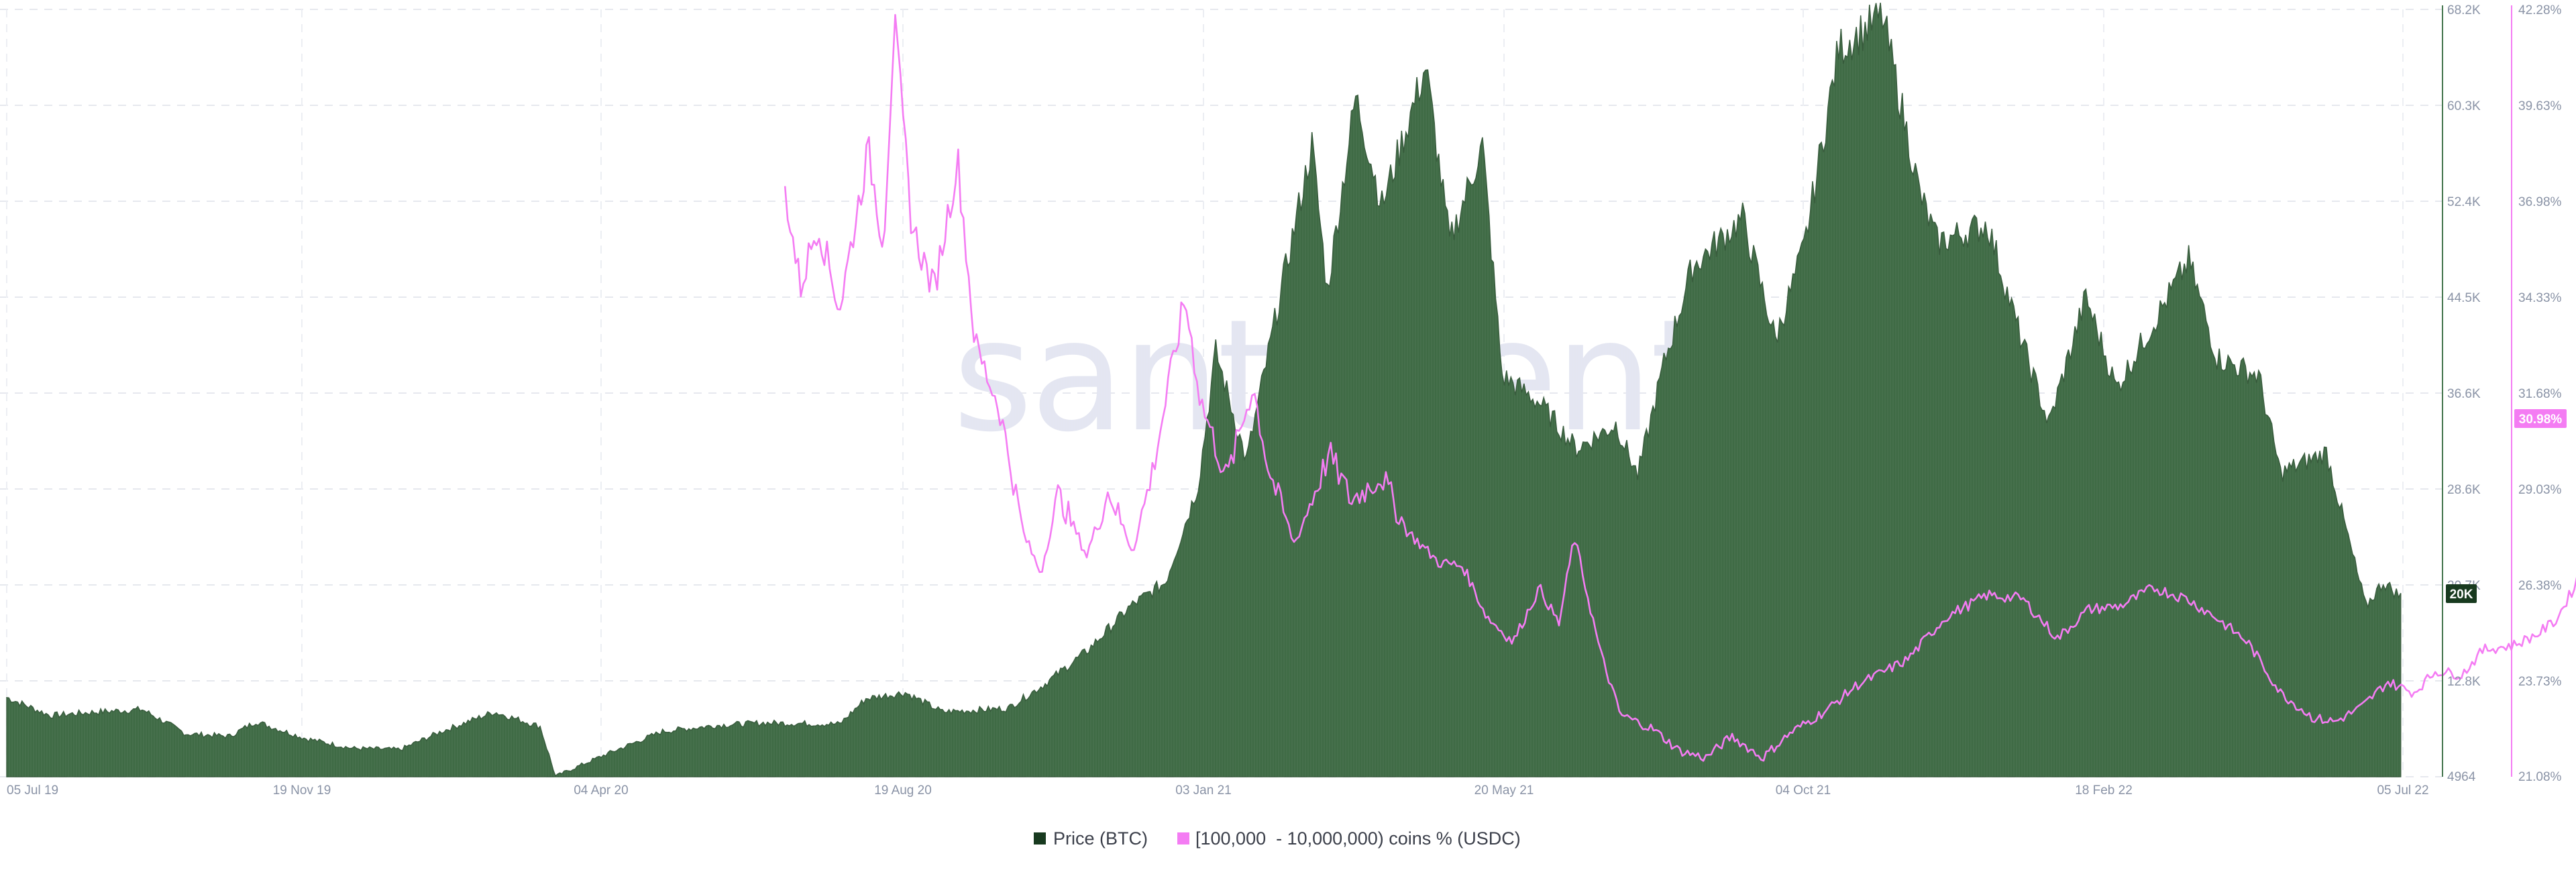  I want to click on axes, so click(2477, 391).